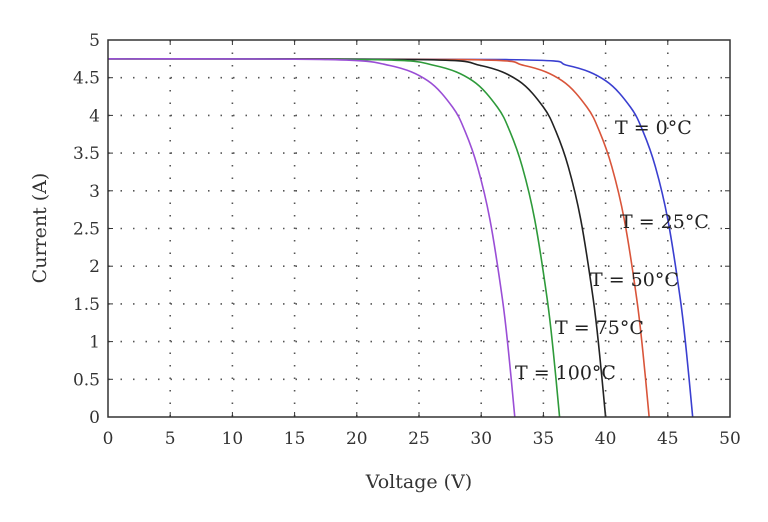 The width and height of the screenshot is (768, 522). I want to click on x-tick-label: 30, so click(481, 439).